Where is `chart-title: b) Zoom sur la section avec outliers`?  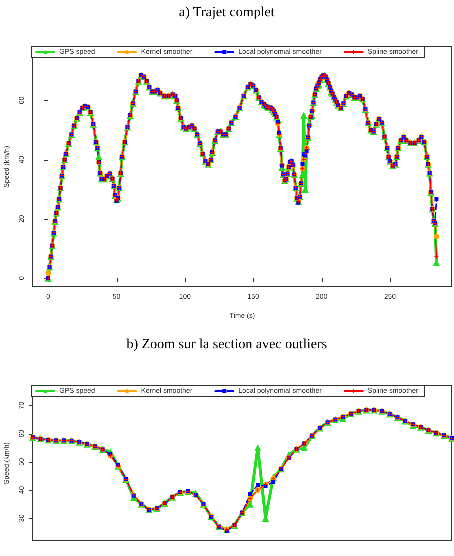
chart-title: b) Zoom sur la section avec outliers is located at coordinates (227, 345).